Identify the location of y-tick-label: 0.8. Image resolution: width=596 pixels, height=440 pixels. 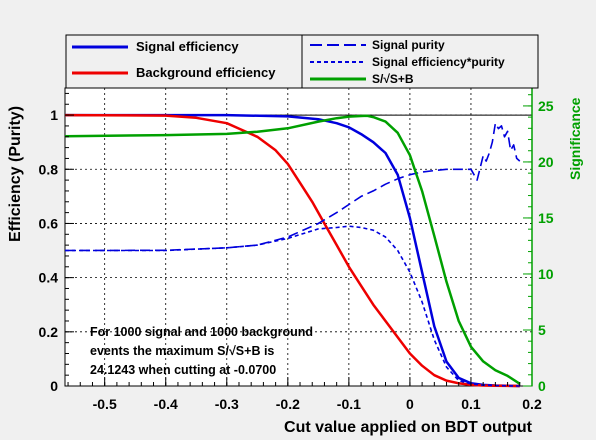
(49, 169).